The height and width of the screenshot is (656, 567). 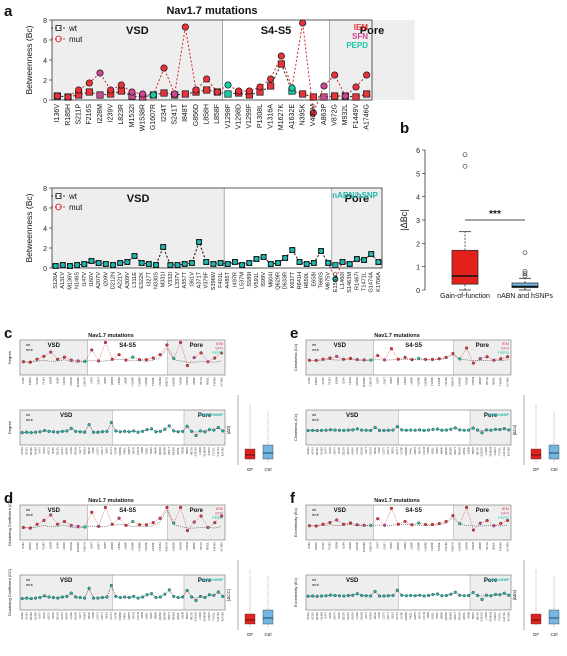 What do you see at coordinates (133, 615) in the screenshot?
I see `x-tick-label: I497R` at bounding box center [133, 615].